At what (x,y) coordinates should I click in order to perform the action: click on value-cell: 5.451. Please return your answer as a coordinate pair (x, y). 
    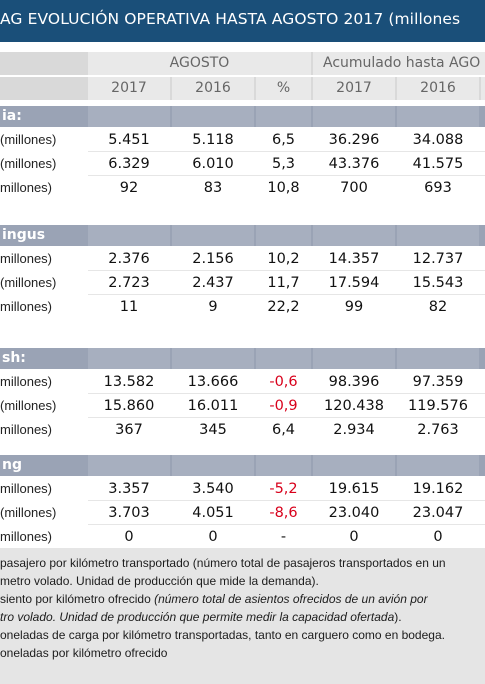
    Looking at the image, I should click on (129, 140).